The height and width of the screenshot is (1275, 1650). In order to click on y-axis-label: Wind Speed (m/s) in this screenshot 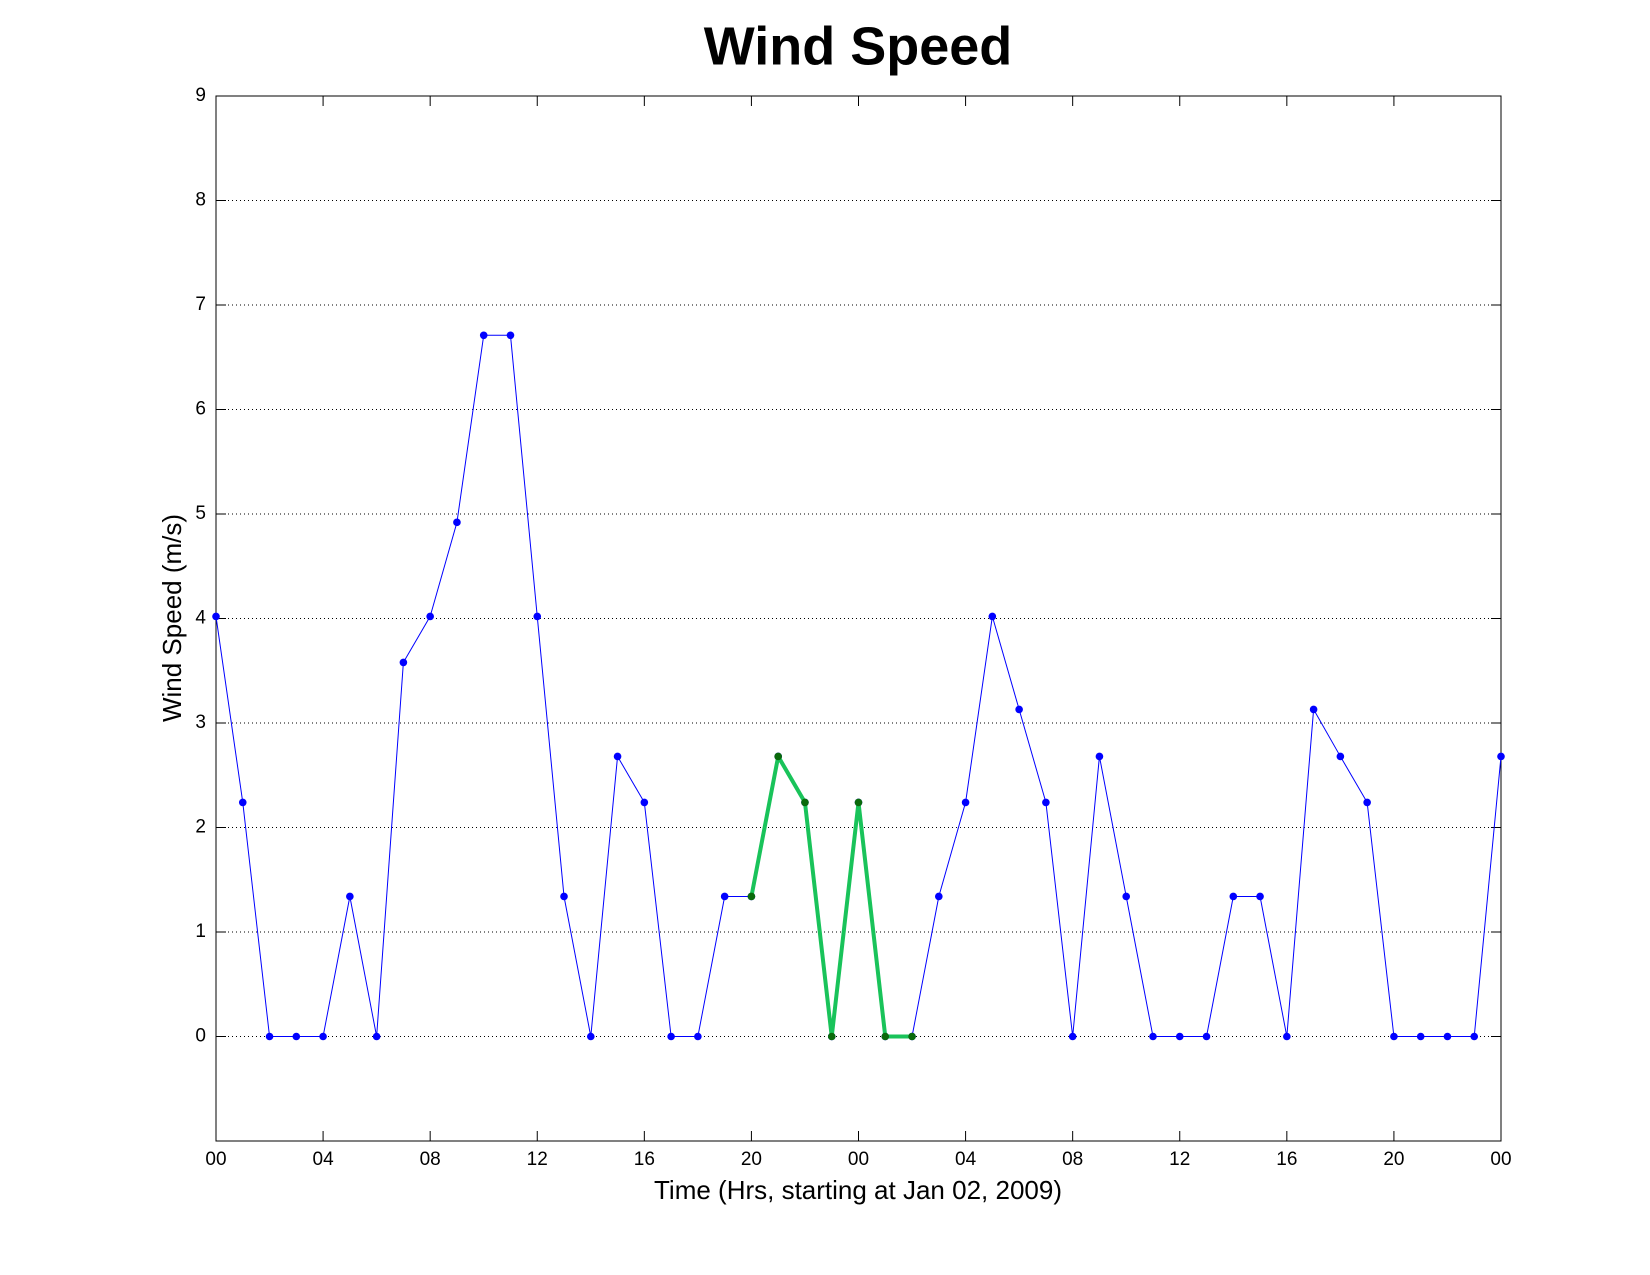, I will do `click(172, 618)`.